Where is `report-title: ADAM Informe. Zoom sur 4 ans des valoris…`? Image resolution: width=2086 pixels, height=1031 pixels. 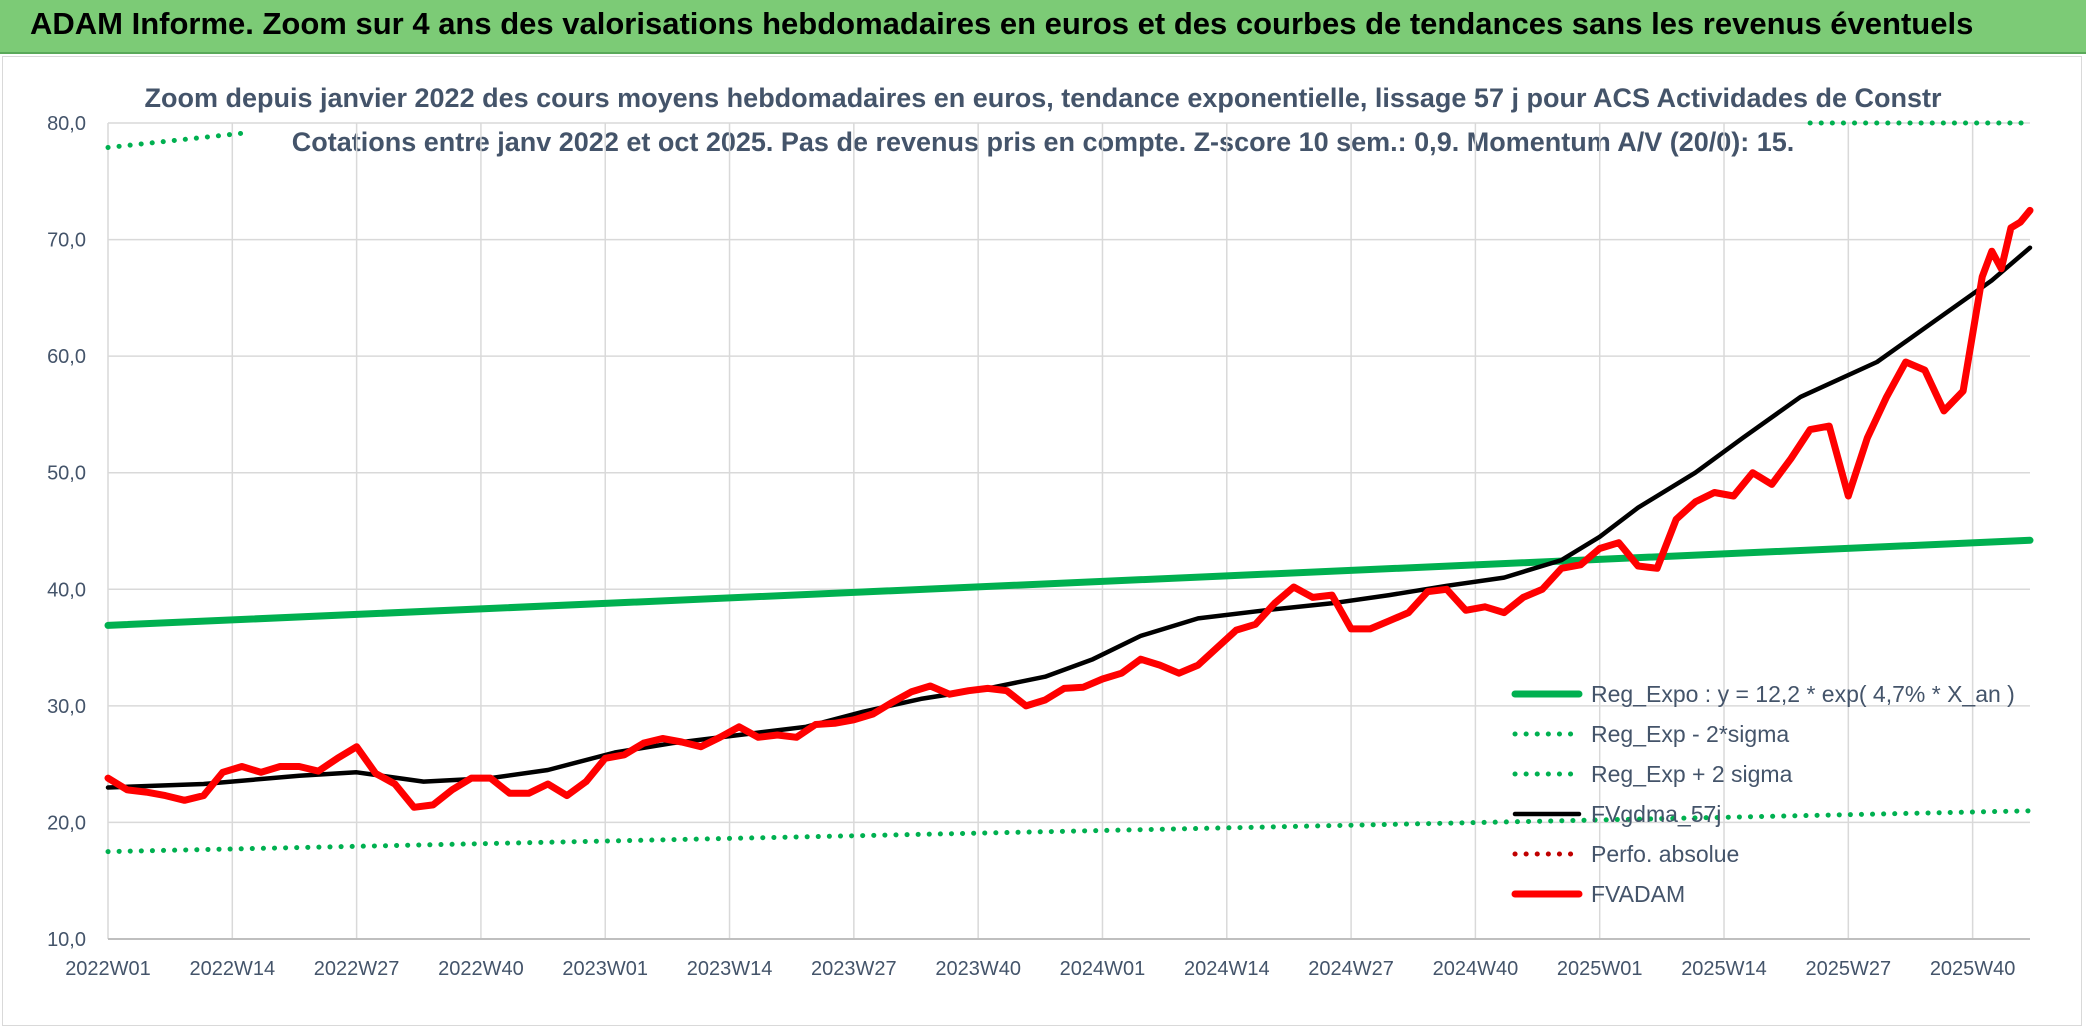
report-title: ADAM Informe. Zoom sur 4 ans des valoris… is located at coordinates (1002, 23).